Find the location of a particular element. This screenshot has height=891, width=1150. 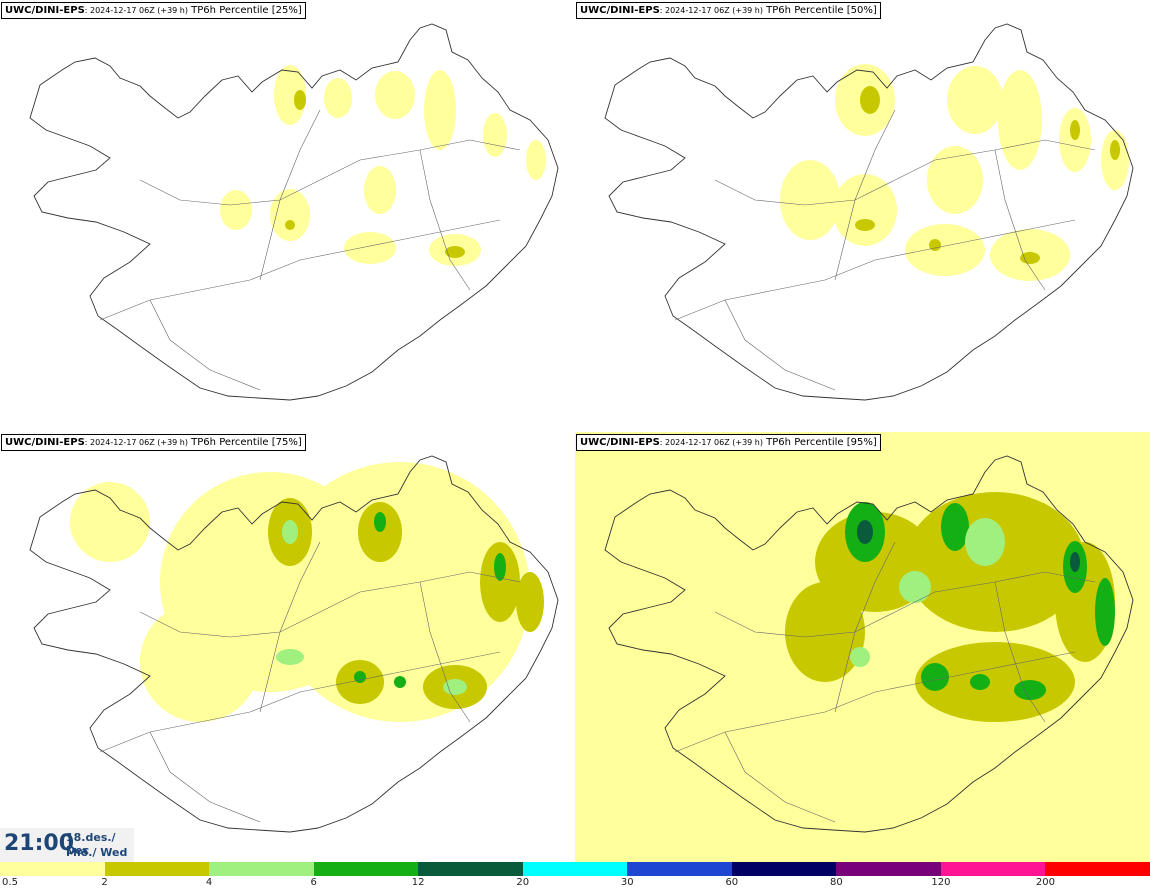

colorbar-tick-label: 200 is located at coordinates (1045, 882).